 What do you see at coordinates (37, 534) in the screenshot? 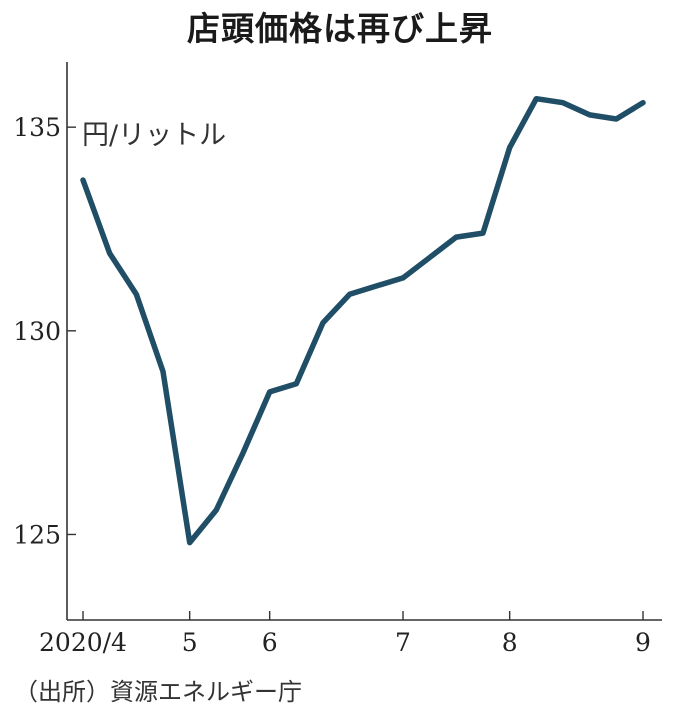
I see `y-tick-label: 125` at bounding box center [37, 534].